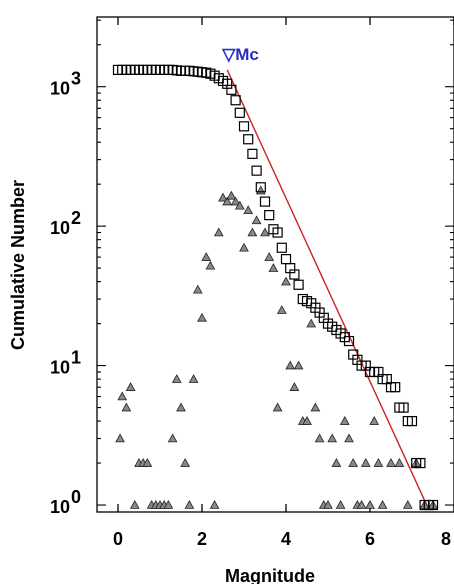 This screenshot has height=584, width=454. Describe the element at coordinates (286, 539) in the screenshot. I see `x-tick-label: 4` at that location.